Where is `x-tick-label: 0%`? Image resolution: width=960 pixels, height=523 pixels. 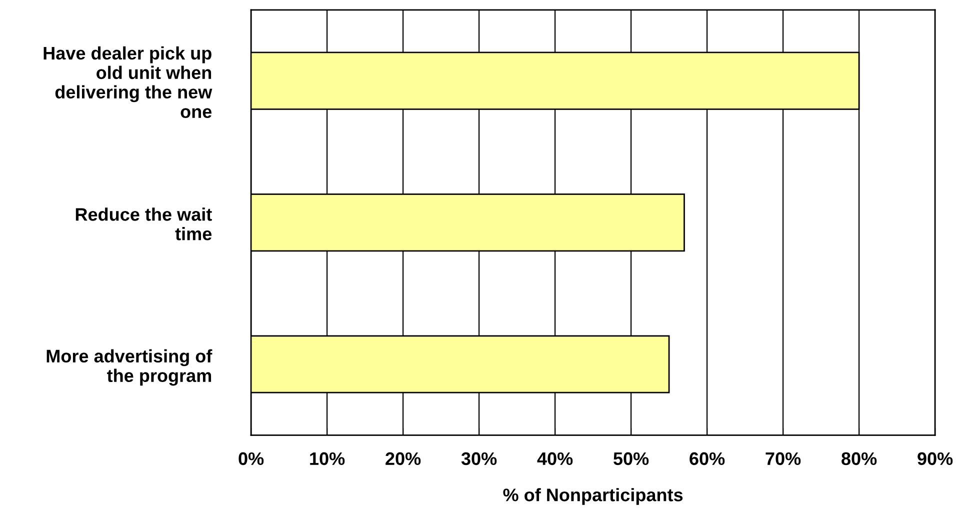
x-tick-label: 0% is located at coordinates (251, 459).